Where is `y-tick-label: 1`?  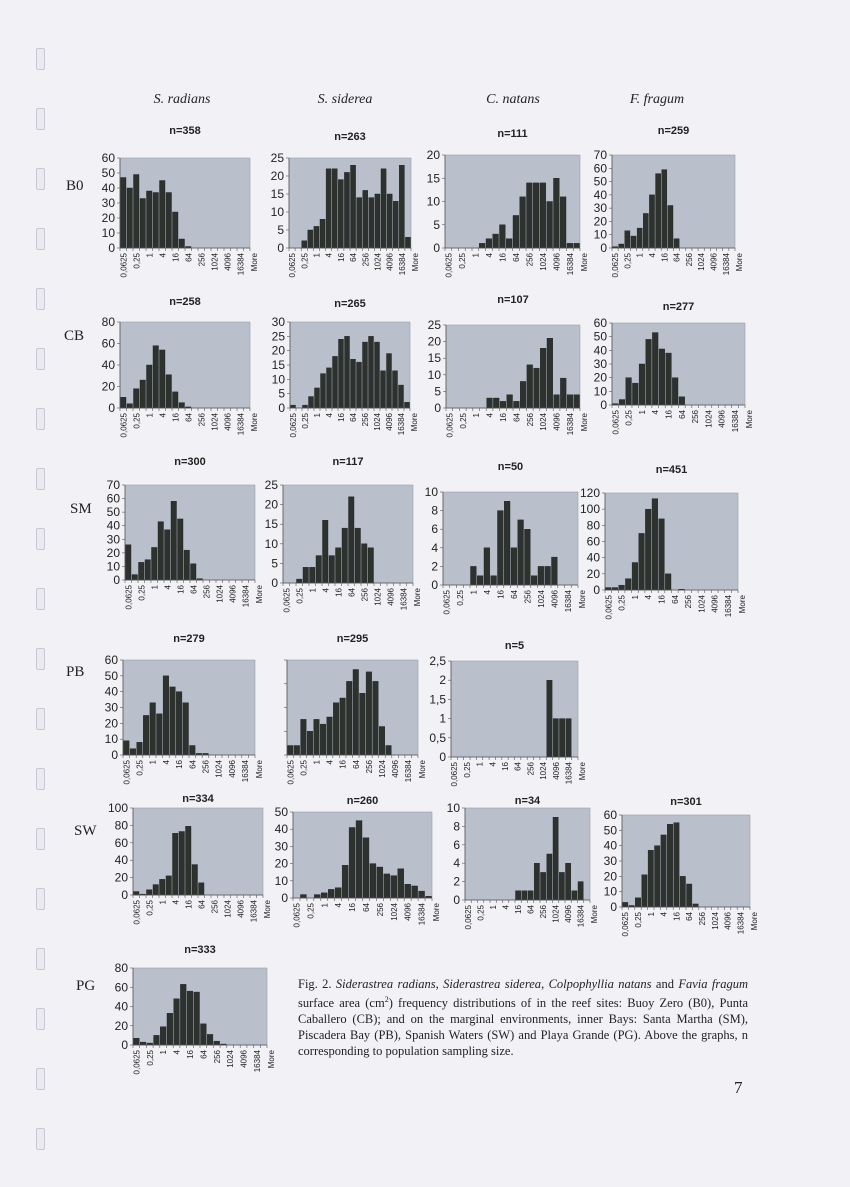
y-tick-label: 1 is located at coordinates (442, 719).